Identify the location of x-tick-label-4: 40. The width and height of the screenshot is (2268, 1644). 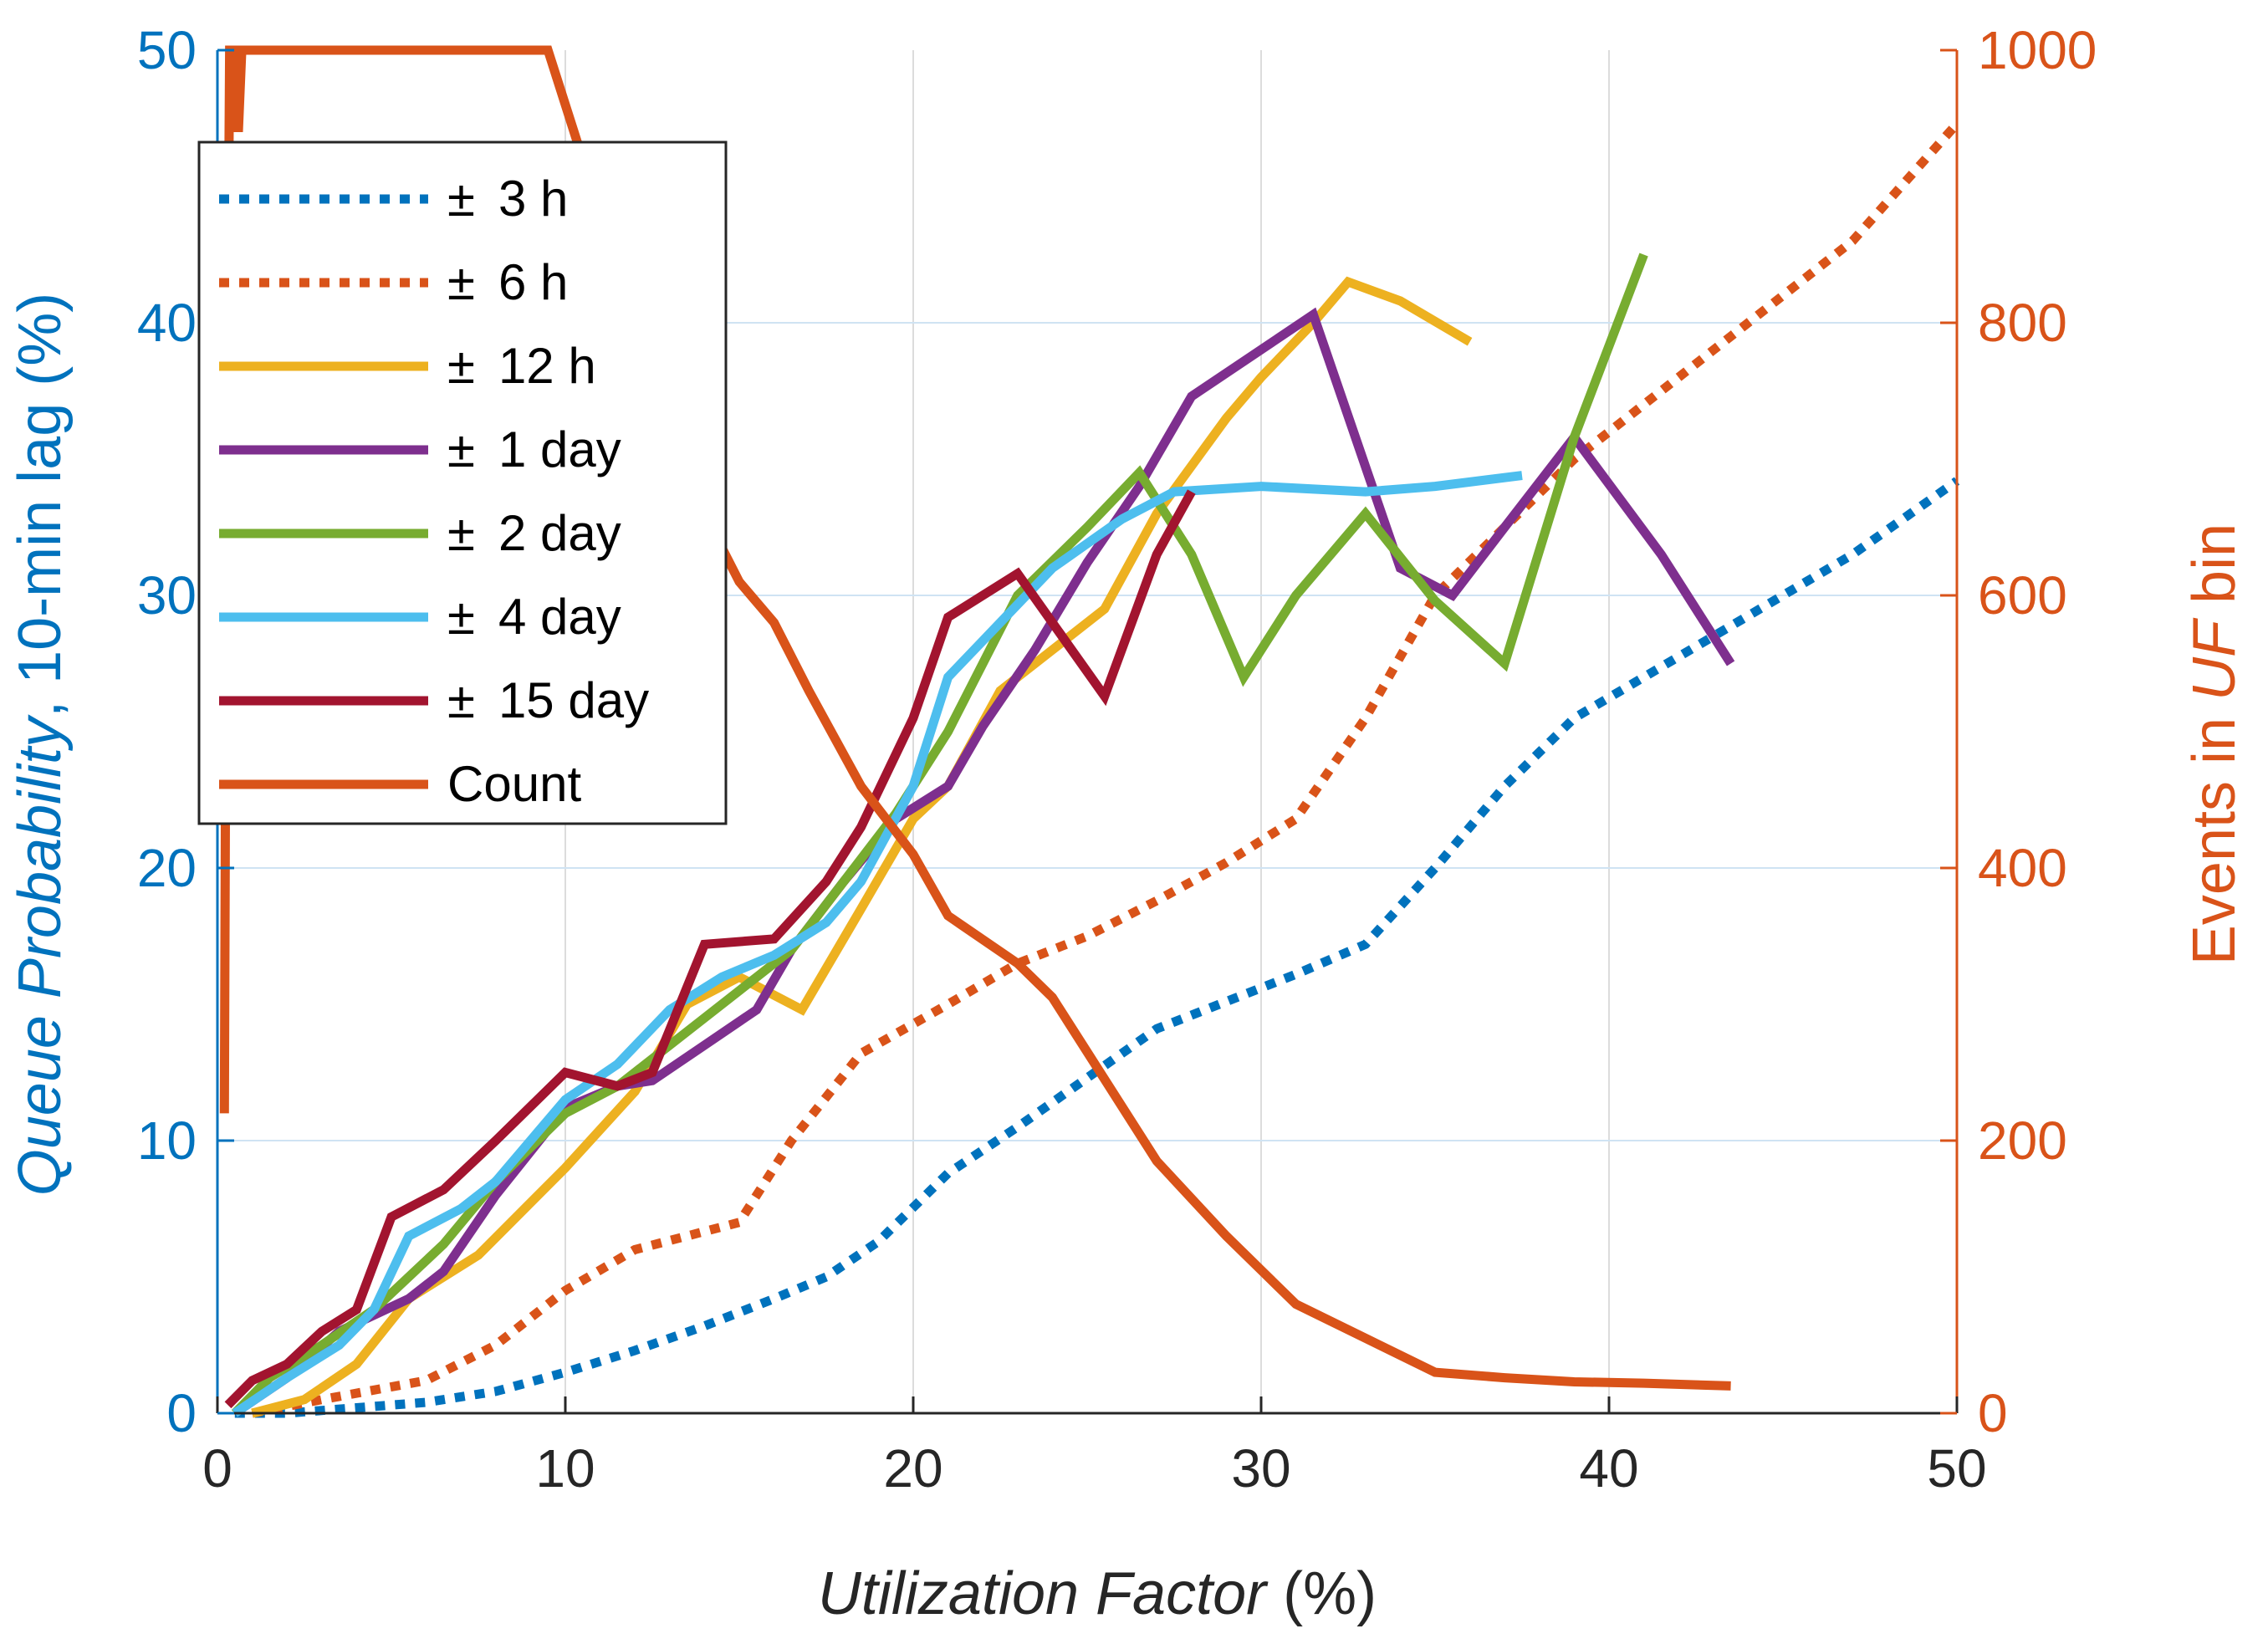
(1608, 1468).